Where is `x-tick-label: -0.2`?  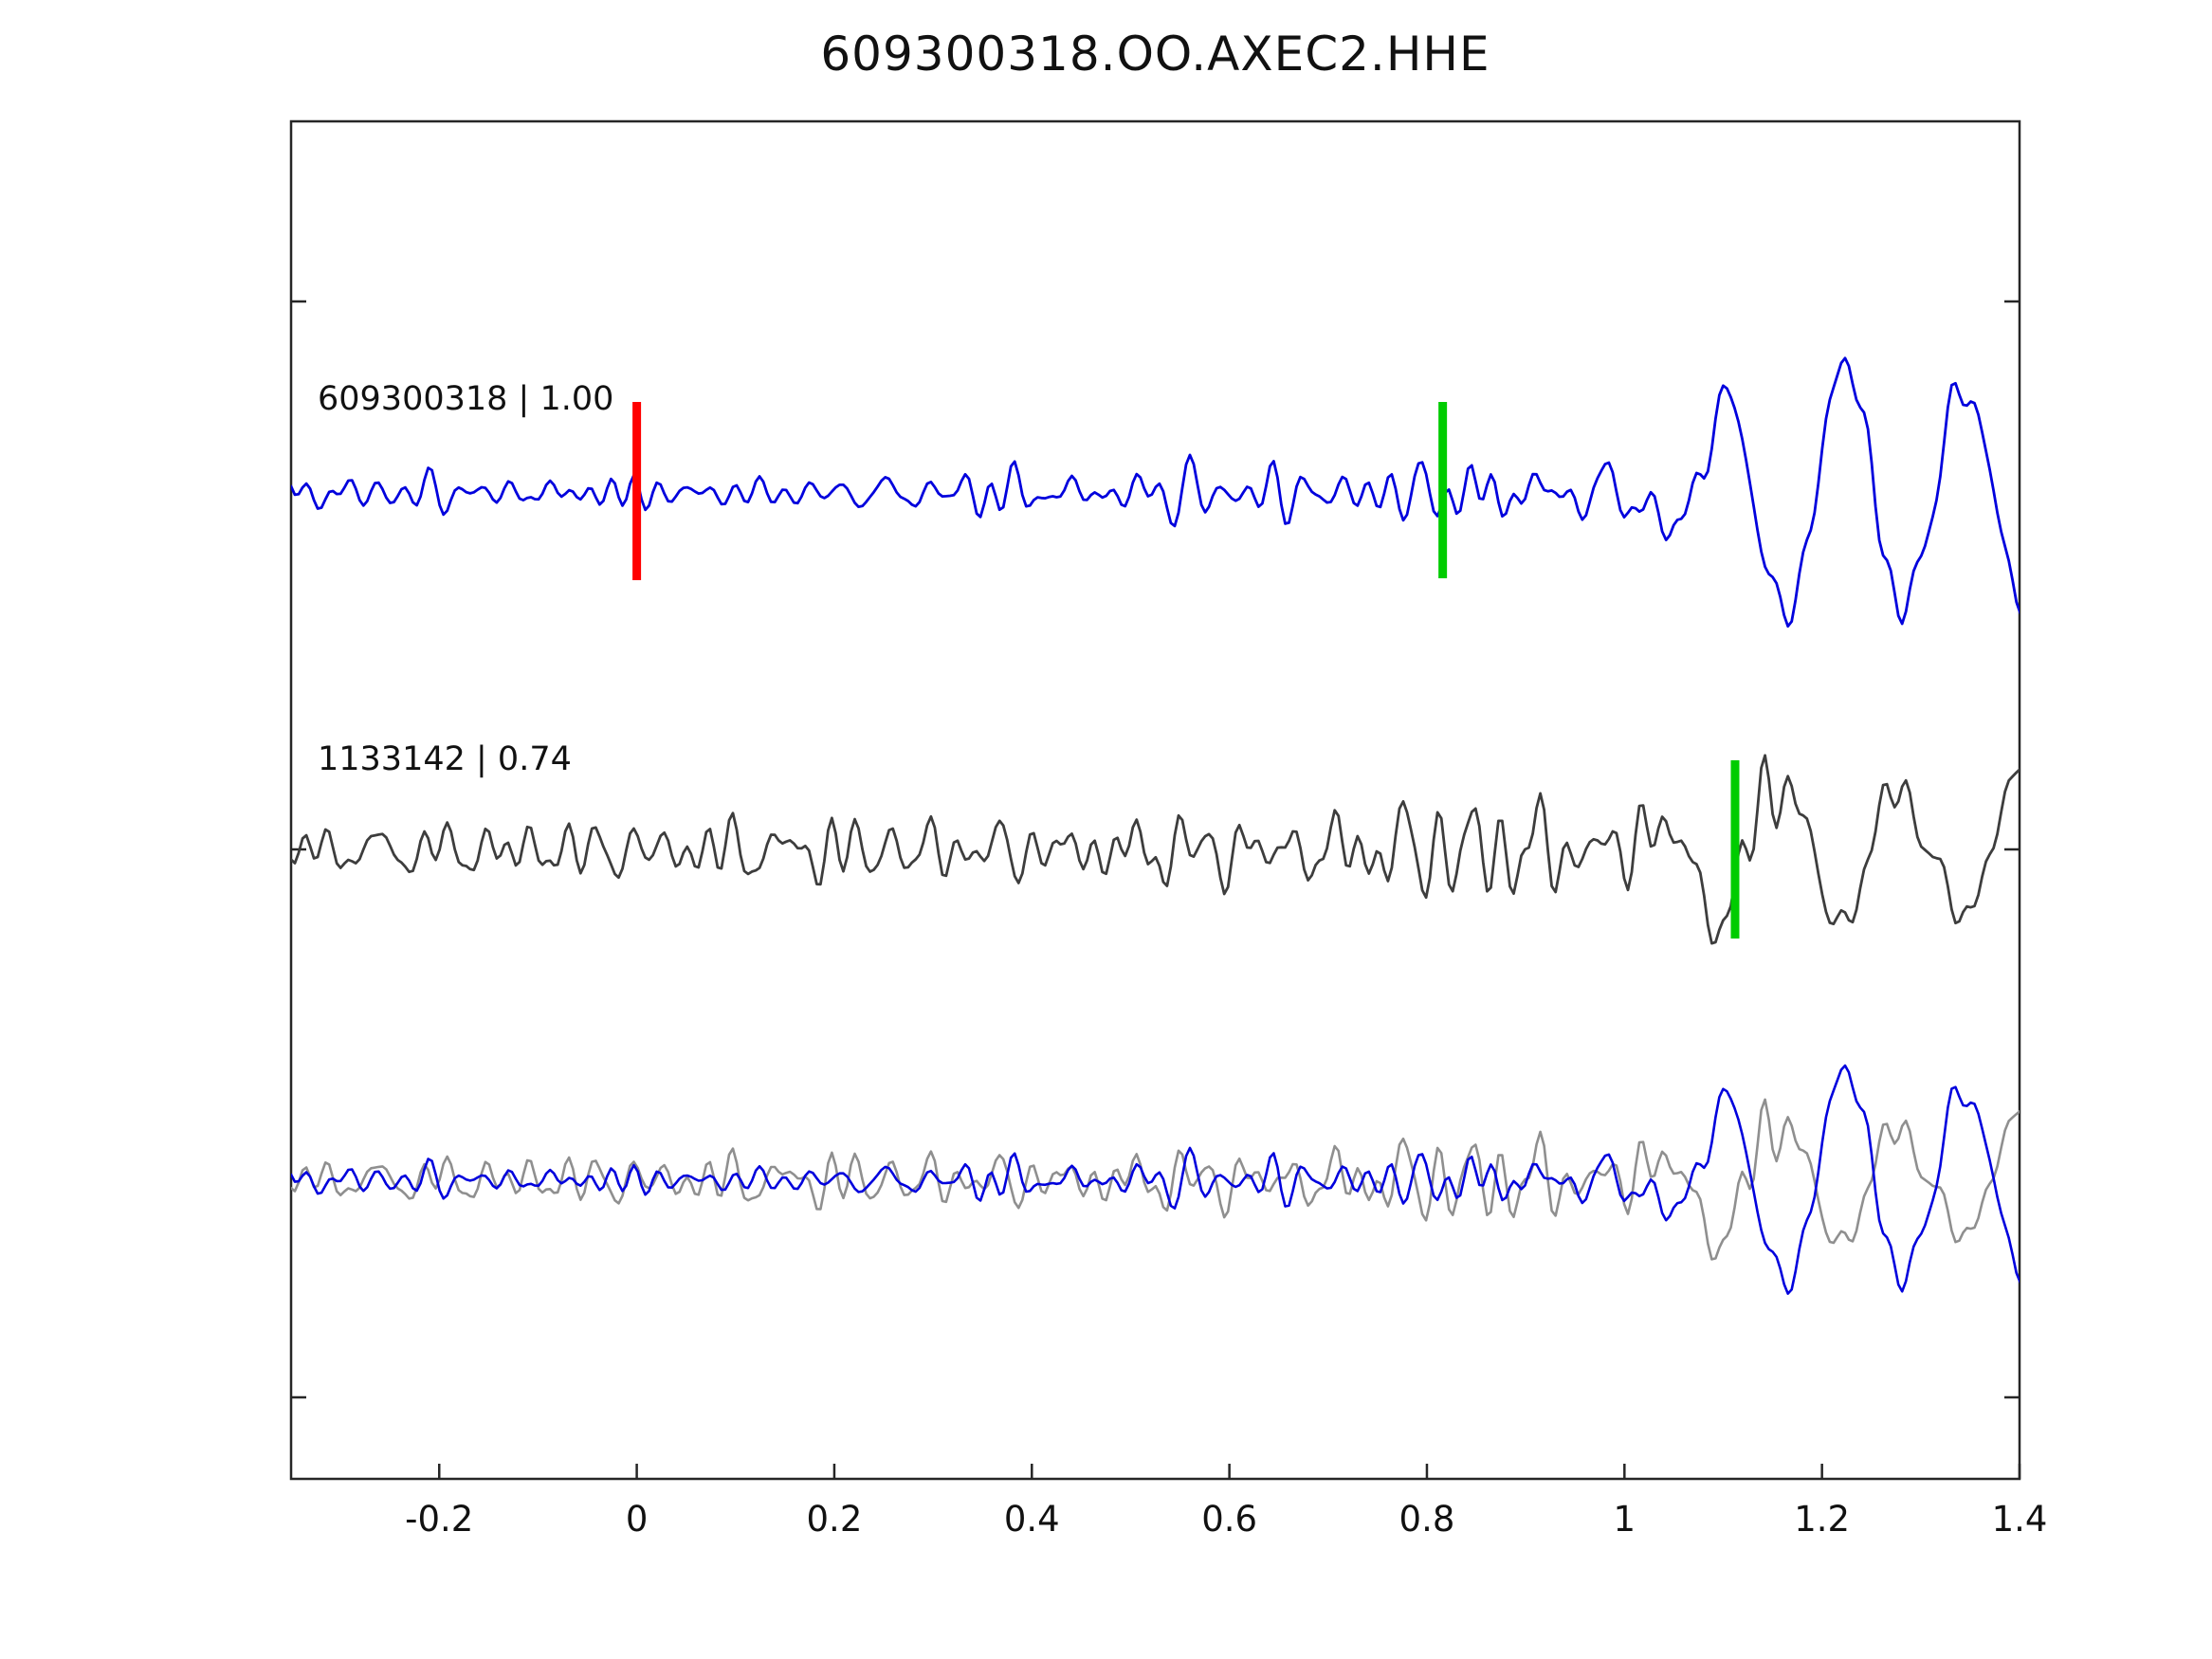
x-tick-label: -0.2 is located at coordinates (439, 1519).